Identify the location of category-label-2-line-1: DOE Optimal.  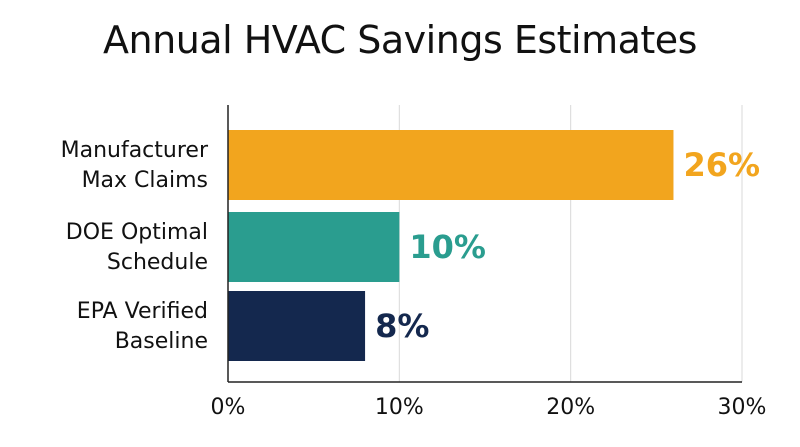
(137, 232).